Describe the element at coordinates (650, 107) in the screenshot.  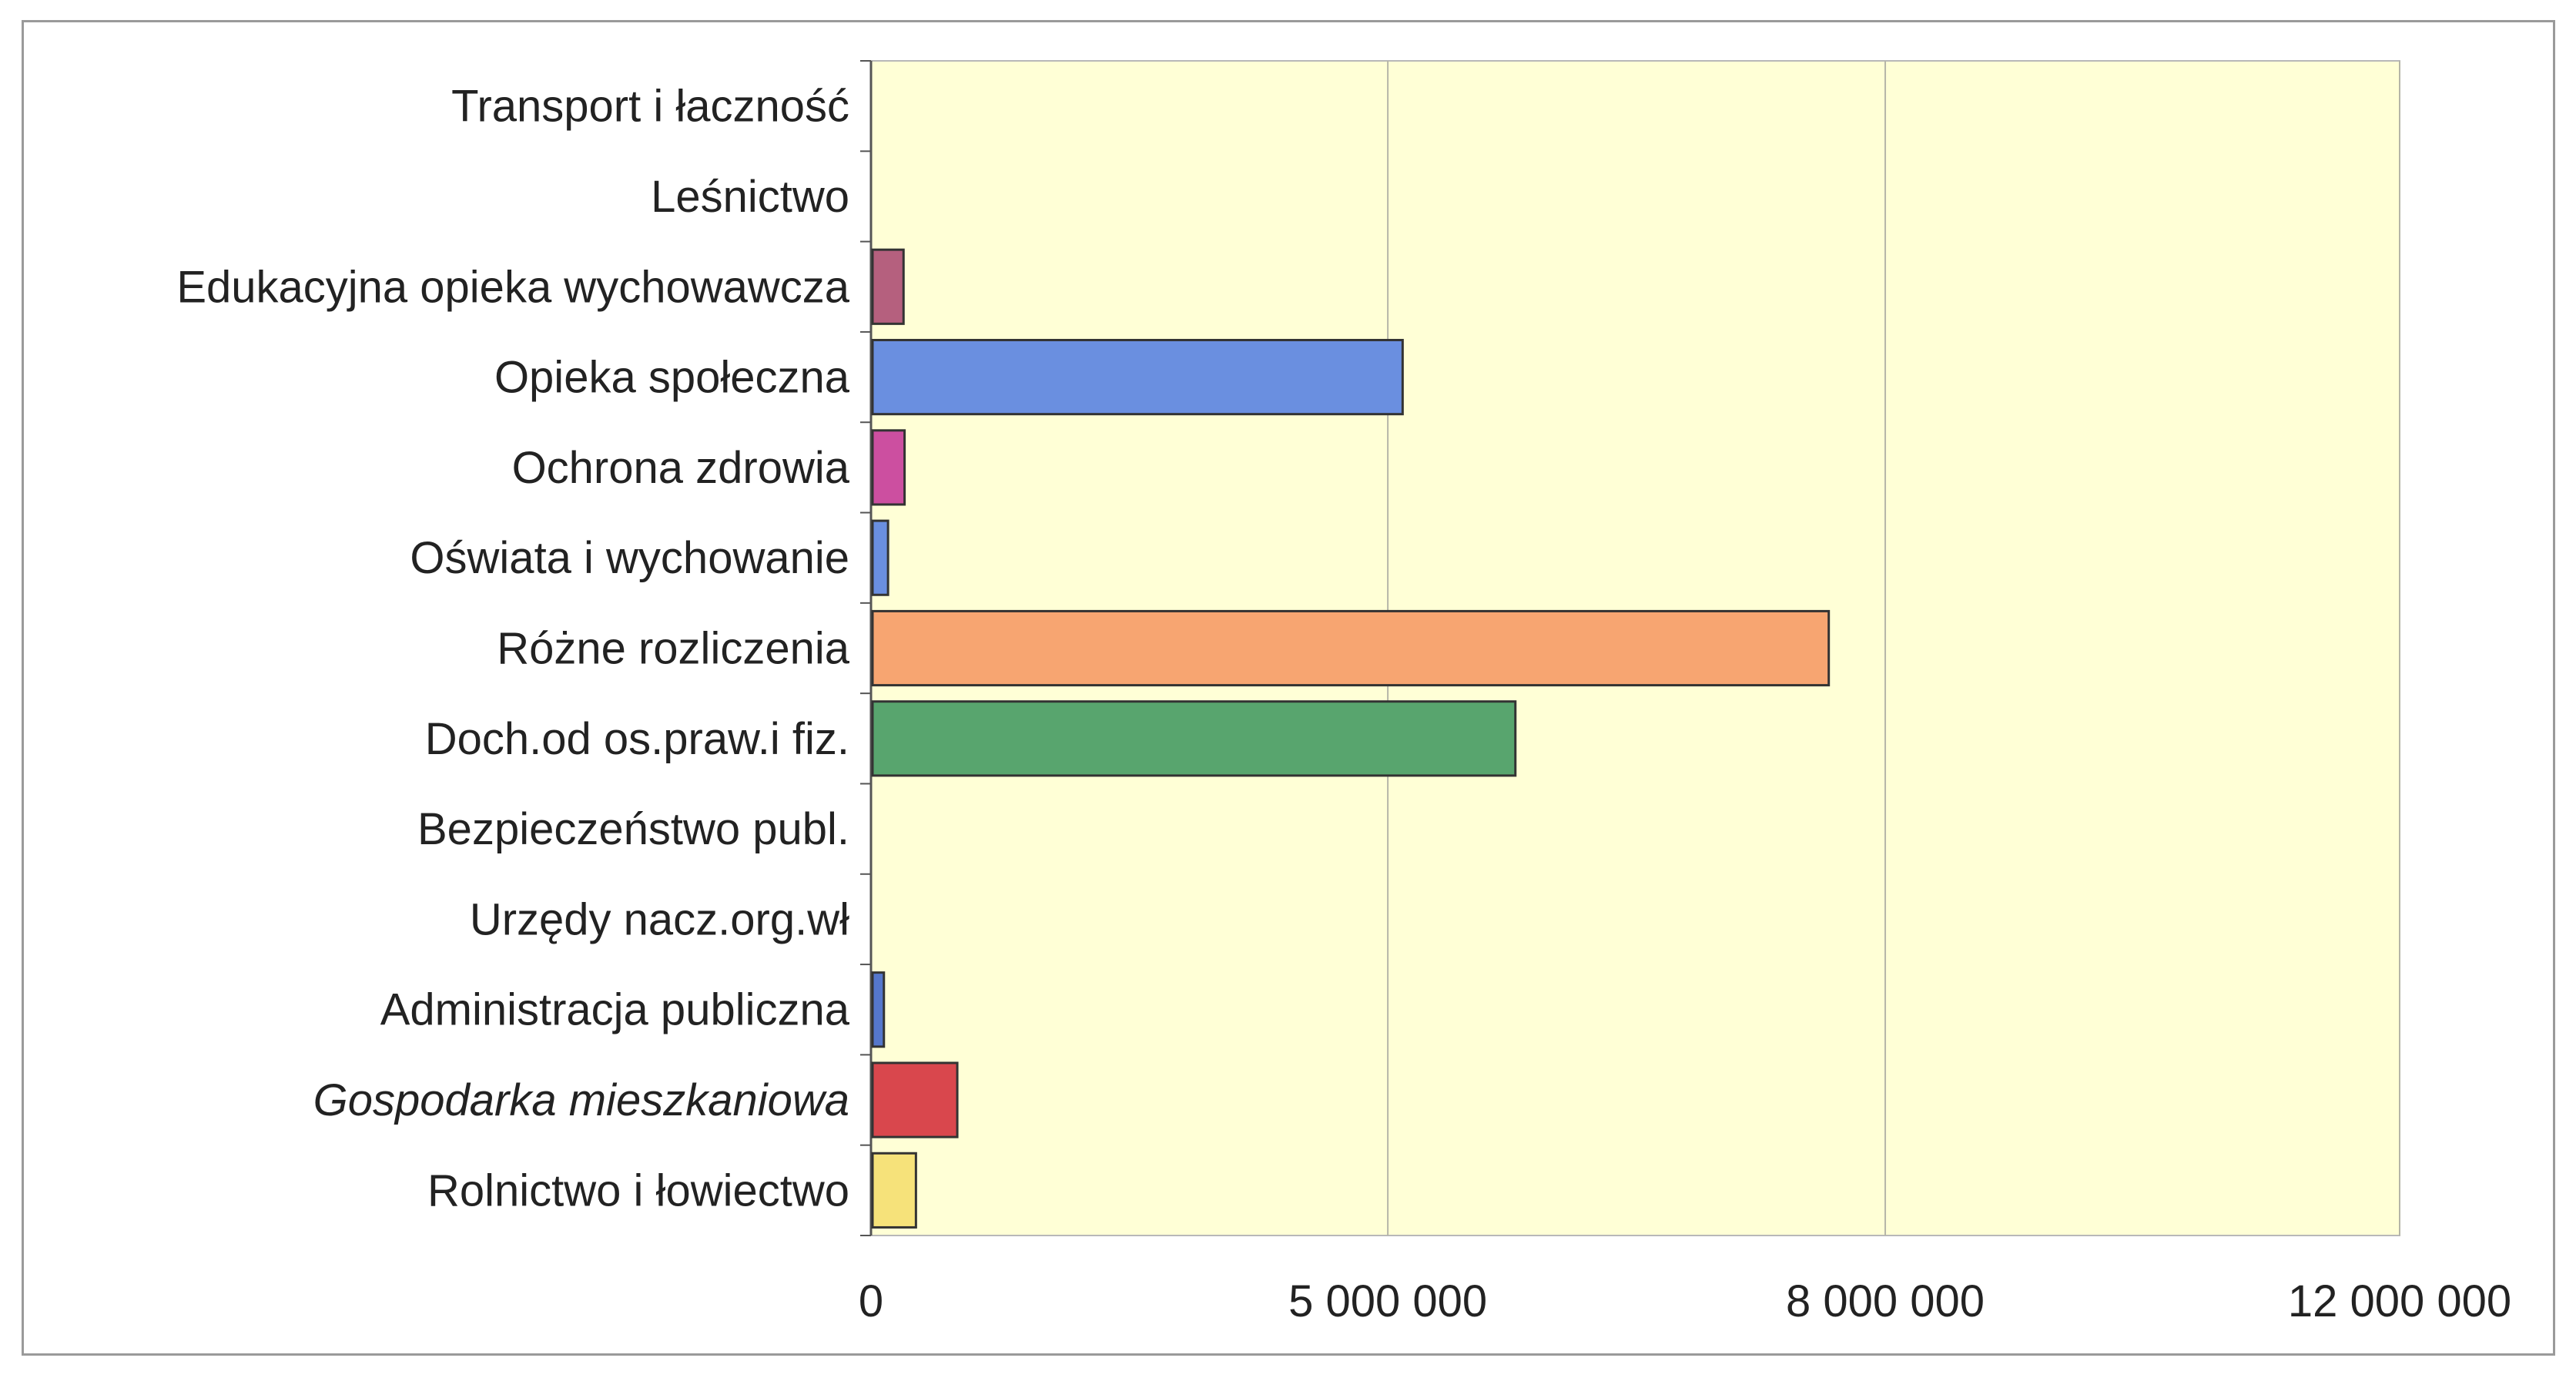
I see `category-label: Transport i łaczność` at that location.